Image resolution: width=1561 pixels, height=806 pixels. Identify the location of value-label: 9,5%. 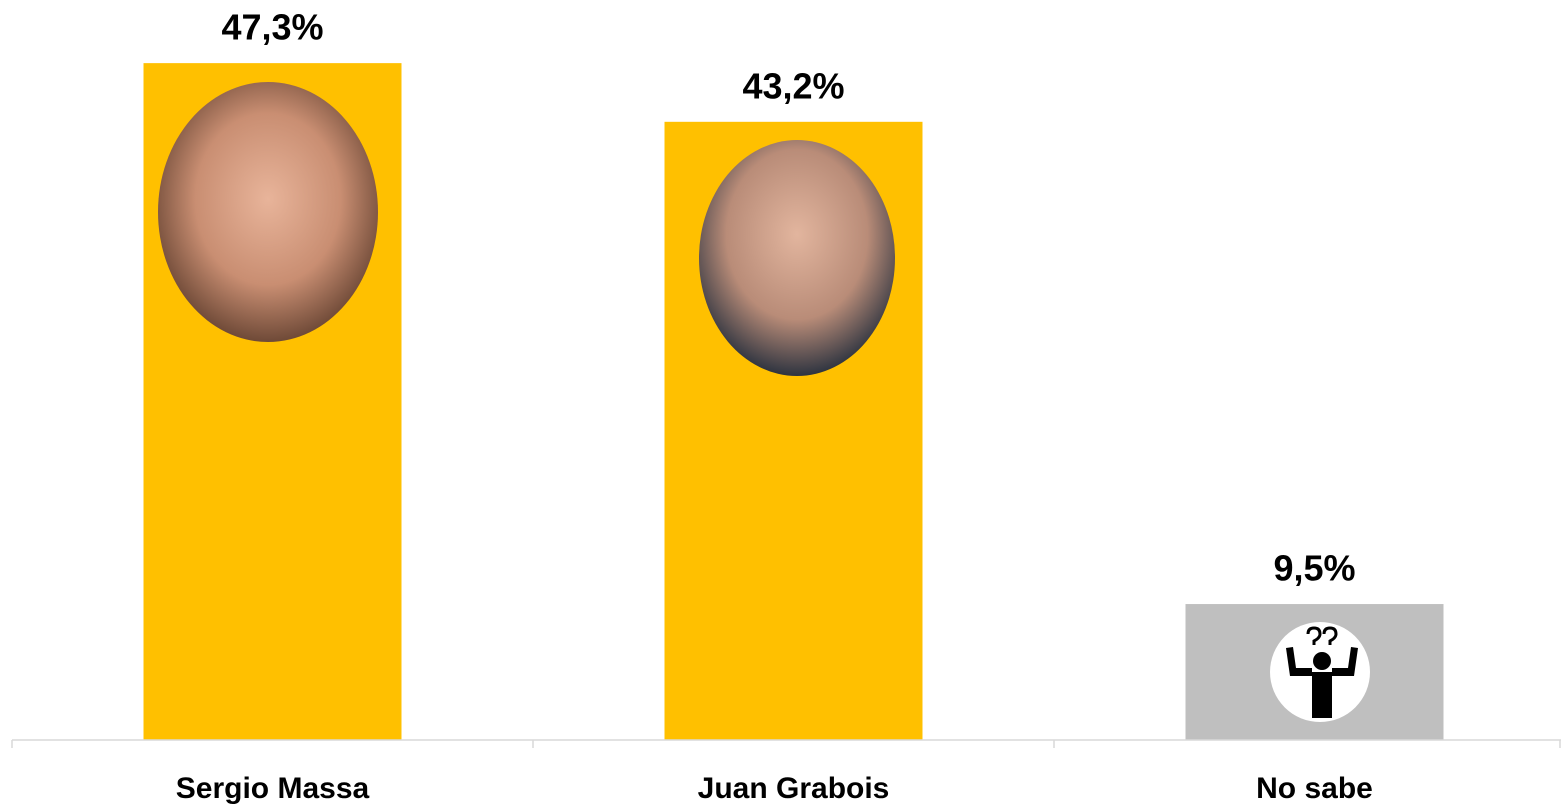
(1314, 568).